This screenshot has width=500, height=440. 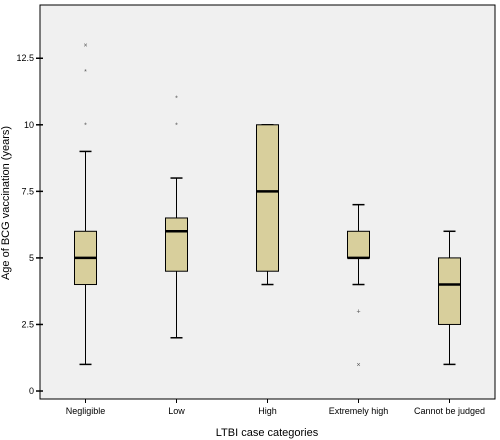 I want to click on box-negligible: * * ×, so click(x=85, y=204).